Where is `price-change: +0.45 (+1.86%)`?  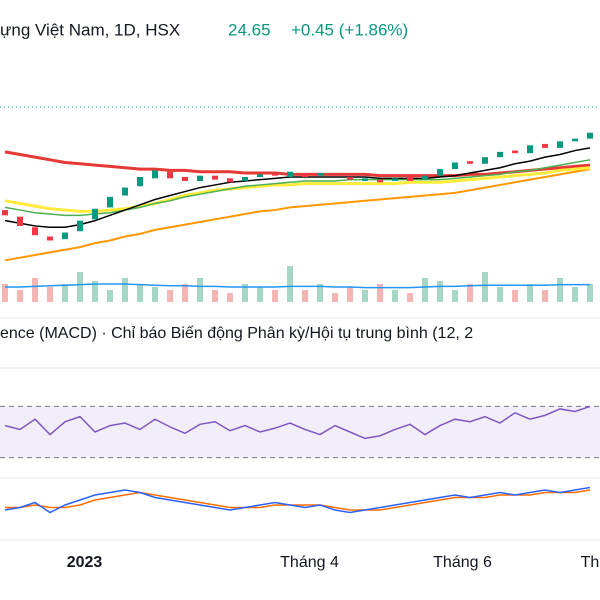 price-change: +0.45 (+1.86%) is located at coordinates (349, 29).